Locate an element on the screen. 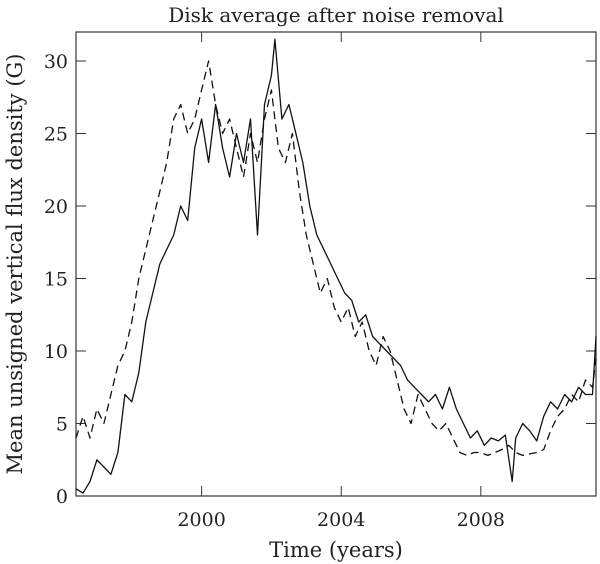  x-axis-label: Time (years) is located at coordinates (336, 550).